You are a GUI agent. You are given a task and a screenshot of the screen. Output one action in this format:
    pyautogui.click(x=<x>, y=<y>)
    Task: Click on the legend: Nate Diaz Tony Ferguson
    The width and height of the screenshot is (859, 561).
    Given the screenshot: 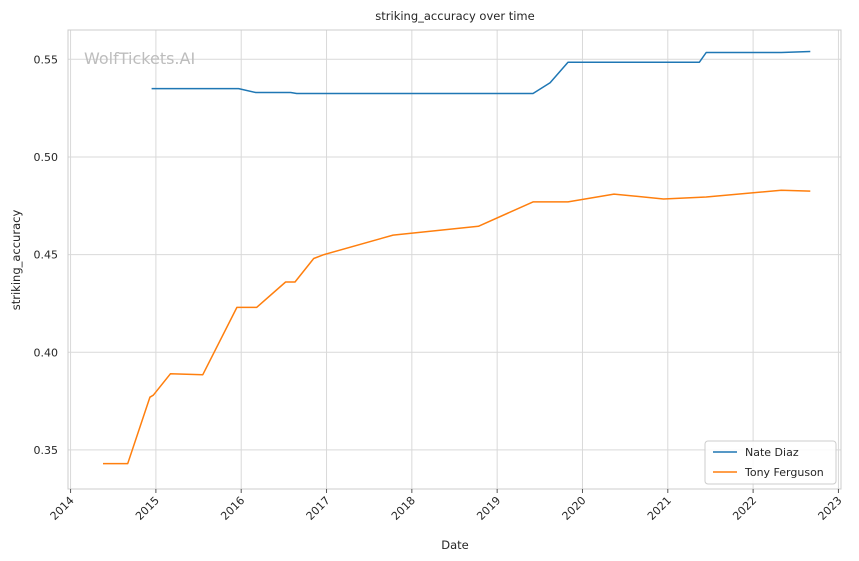 What is the action you would take?
    pyautogui.click(x=770, y=462)
    